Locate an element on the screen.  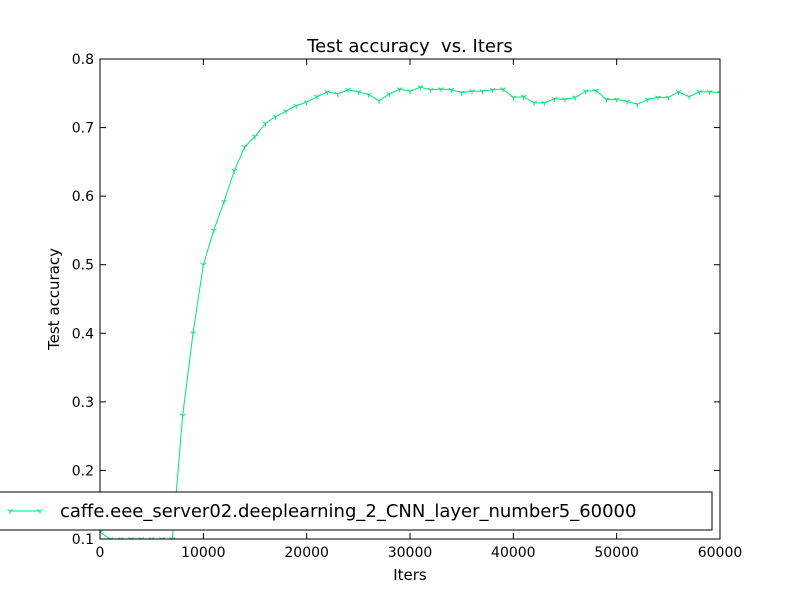
x-tick-labels: 0 10000 20000 30000 40000 50000 60000 is located at coordinates (419, 553).